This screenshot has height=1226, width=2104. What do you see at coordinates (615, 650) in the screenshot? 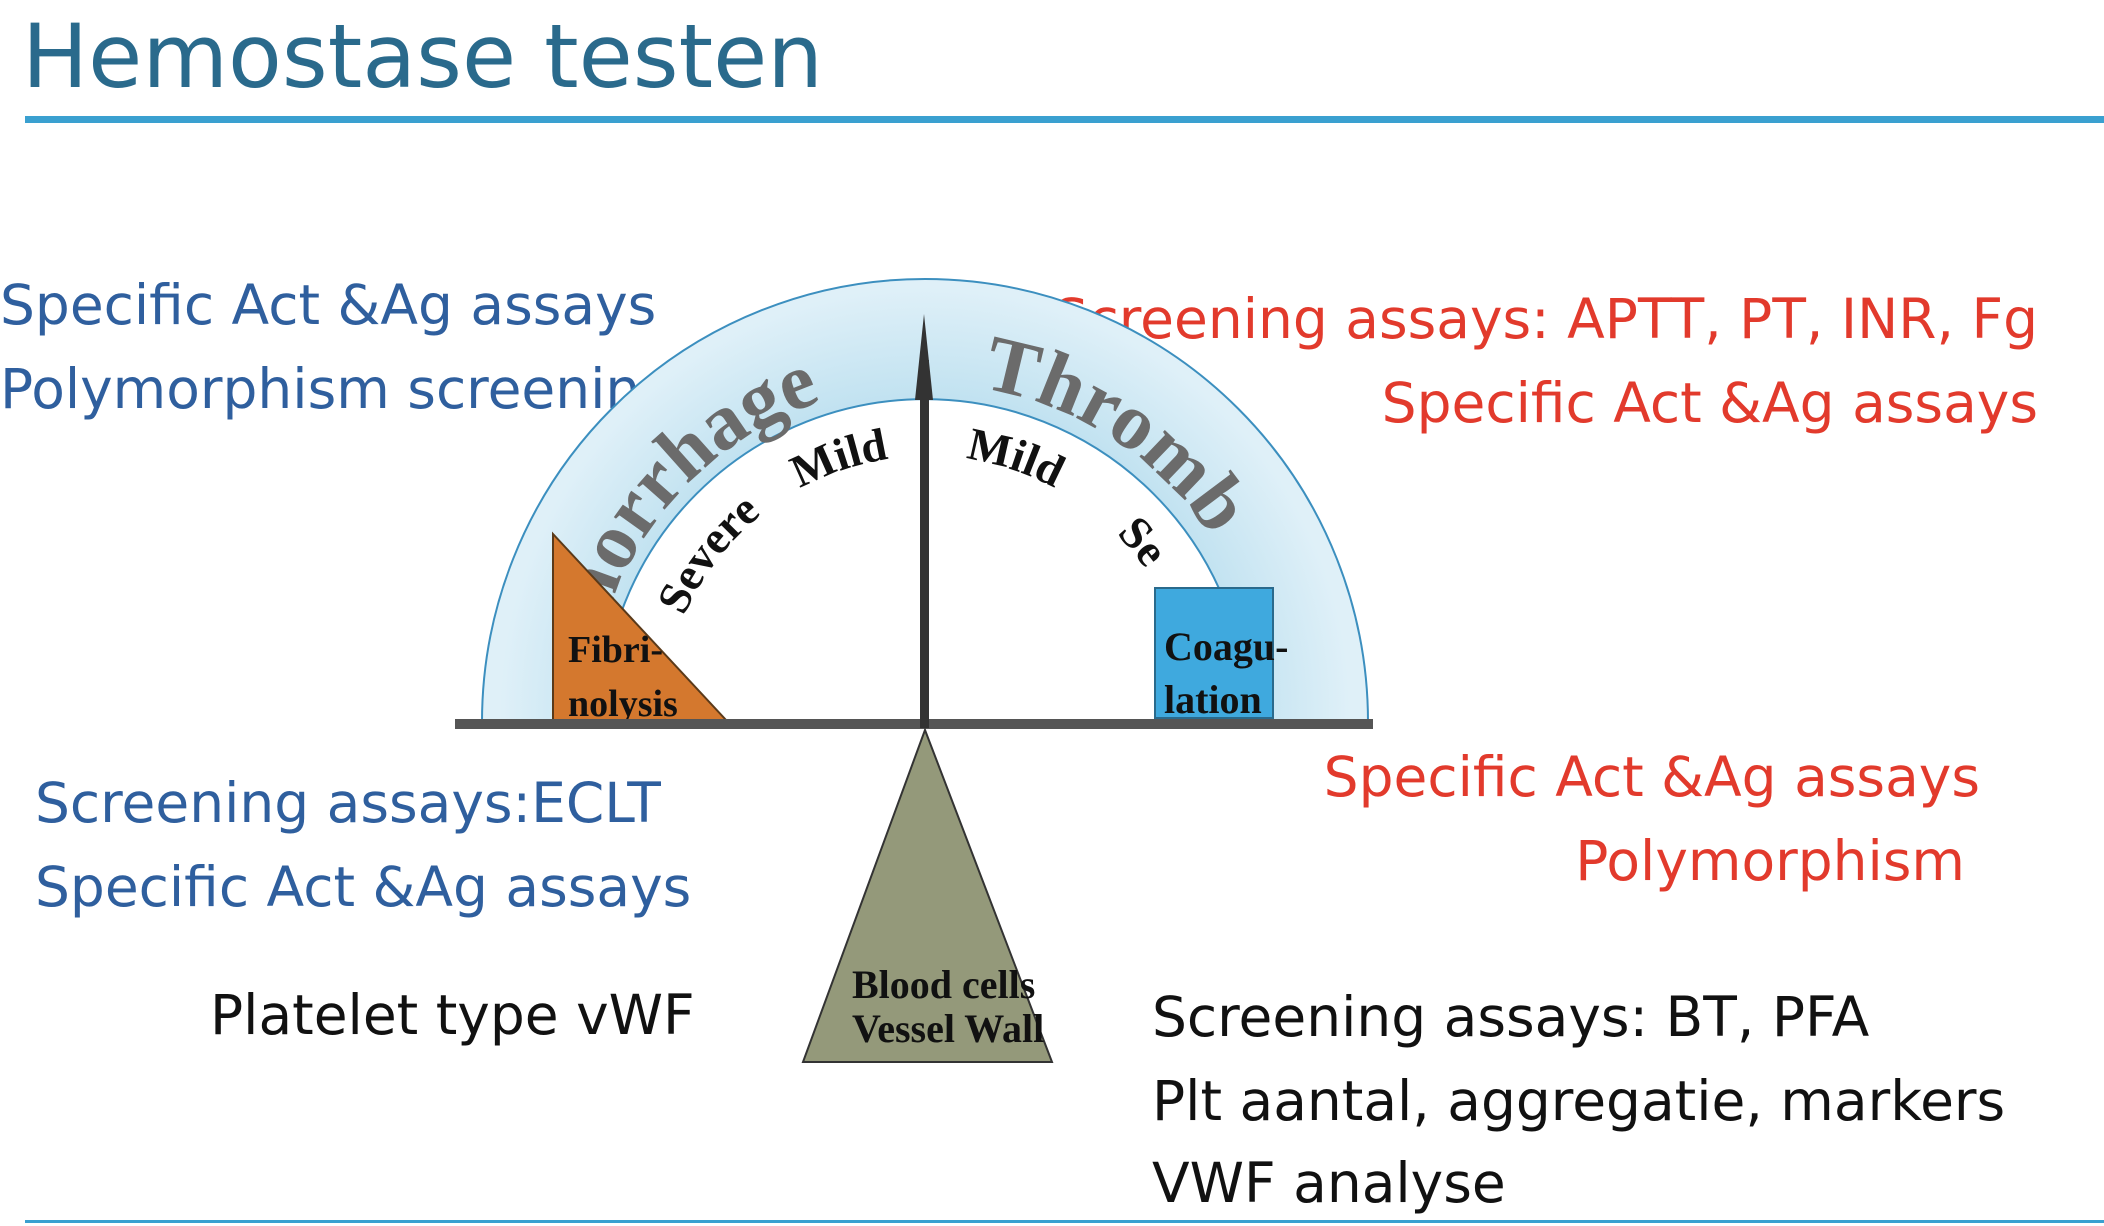
I see `fibrinolysis-label-1: Fibri-` at bounding box center [615, 650].